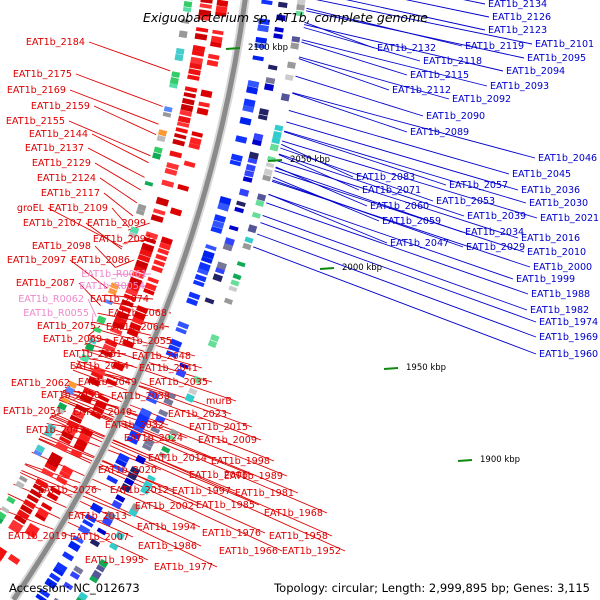  What do you see at coordinates (227, 440) in the screenshot?
I see `gene-label-left: EAT1b_2009` at bounding box center [227, 440].